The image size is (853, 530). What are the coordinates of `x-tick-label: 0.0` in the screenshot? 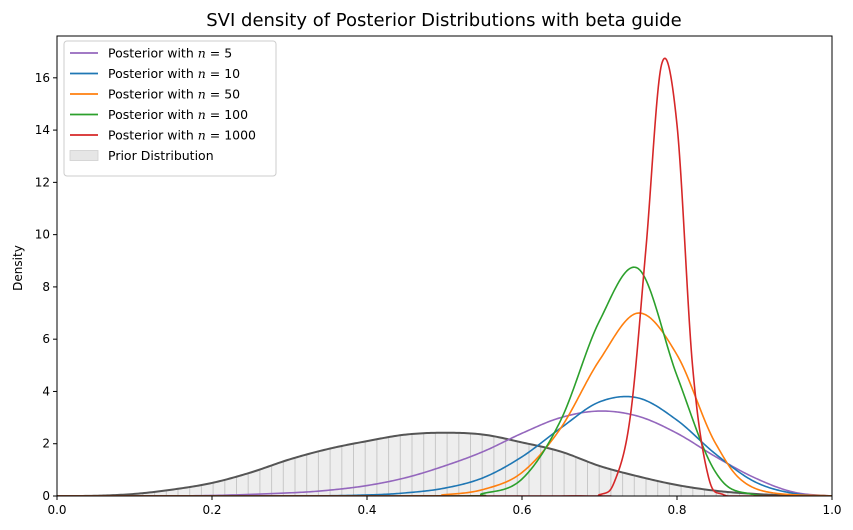 It's located at (56, 510).